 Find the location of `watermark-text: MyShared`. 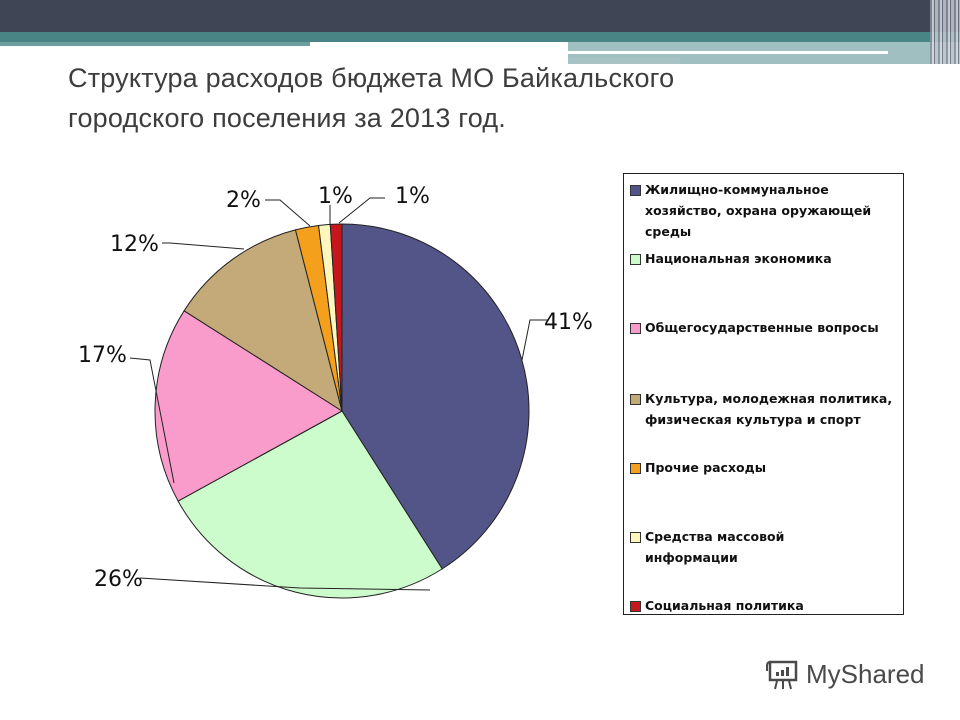

watermark-text: MyShared is located at coordinates (865, 673).